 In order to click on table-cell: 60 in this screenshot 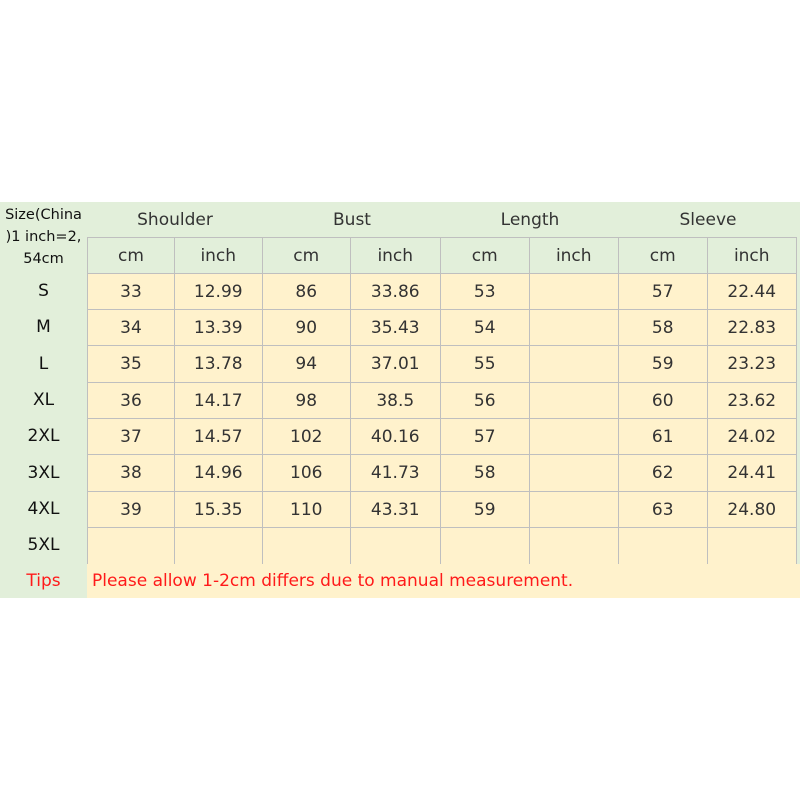, I will do `click(662, 401)`.